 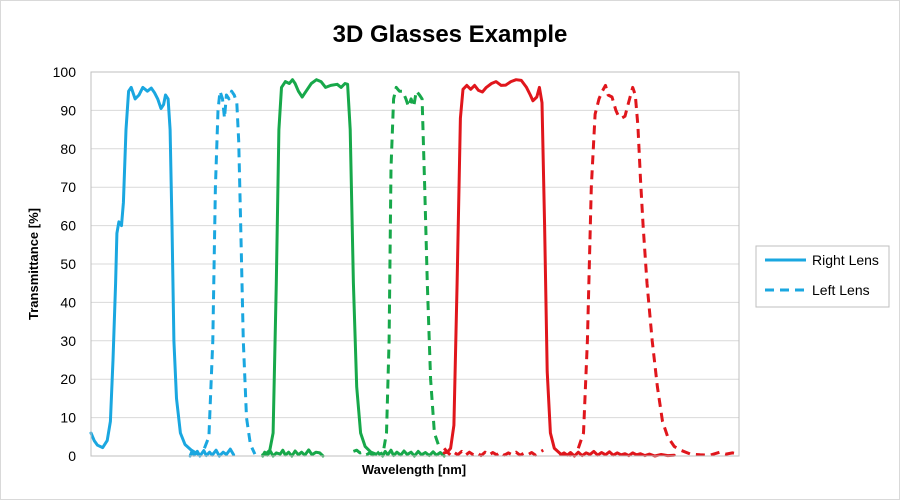 What do you see at coordinates (72, 456) in the screenshot?
I see `y-tick-label: 0` at bounding box center [72, 456].